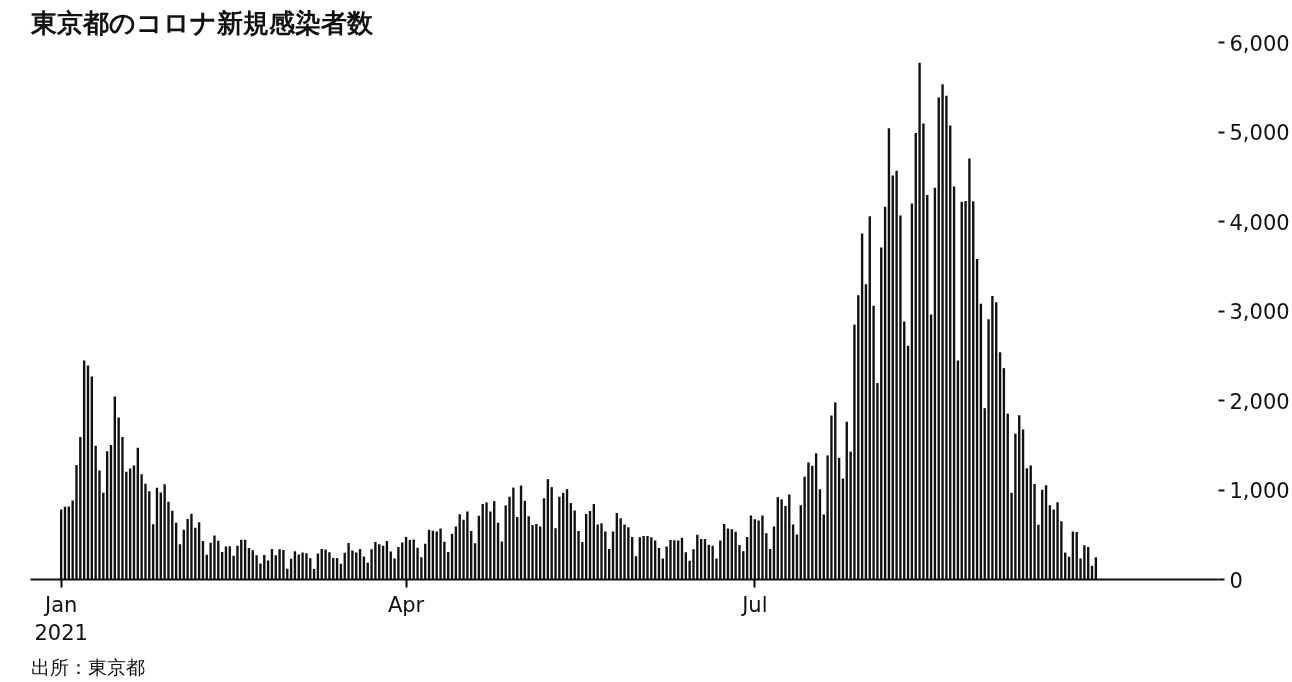 The image size is (1292, 682). Describe the element at coordinates (1259, 491) in the screenshot. I see `y-tick-label: 1,000` at that location.